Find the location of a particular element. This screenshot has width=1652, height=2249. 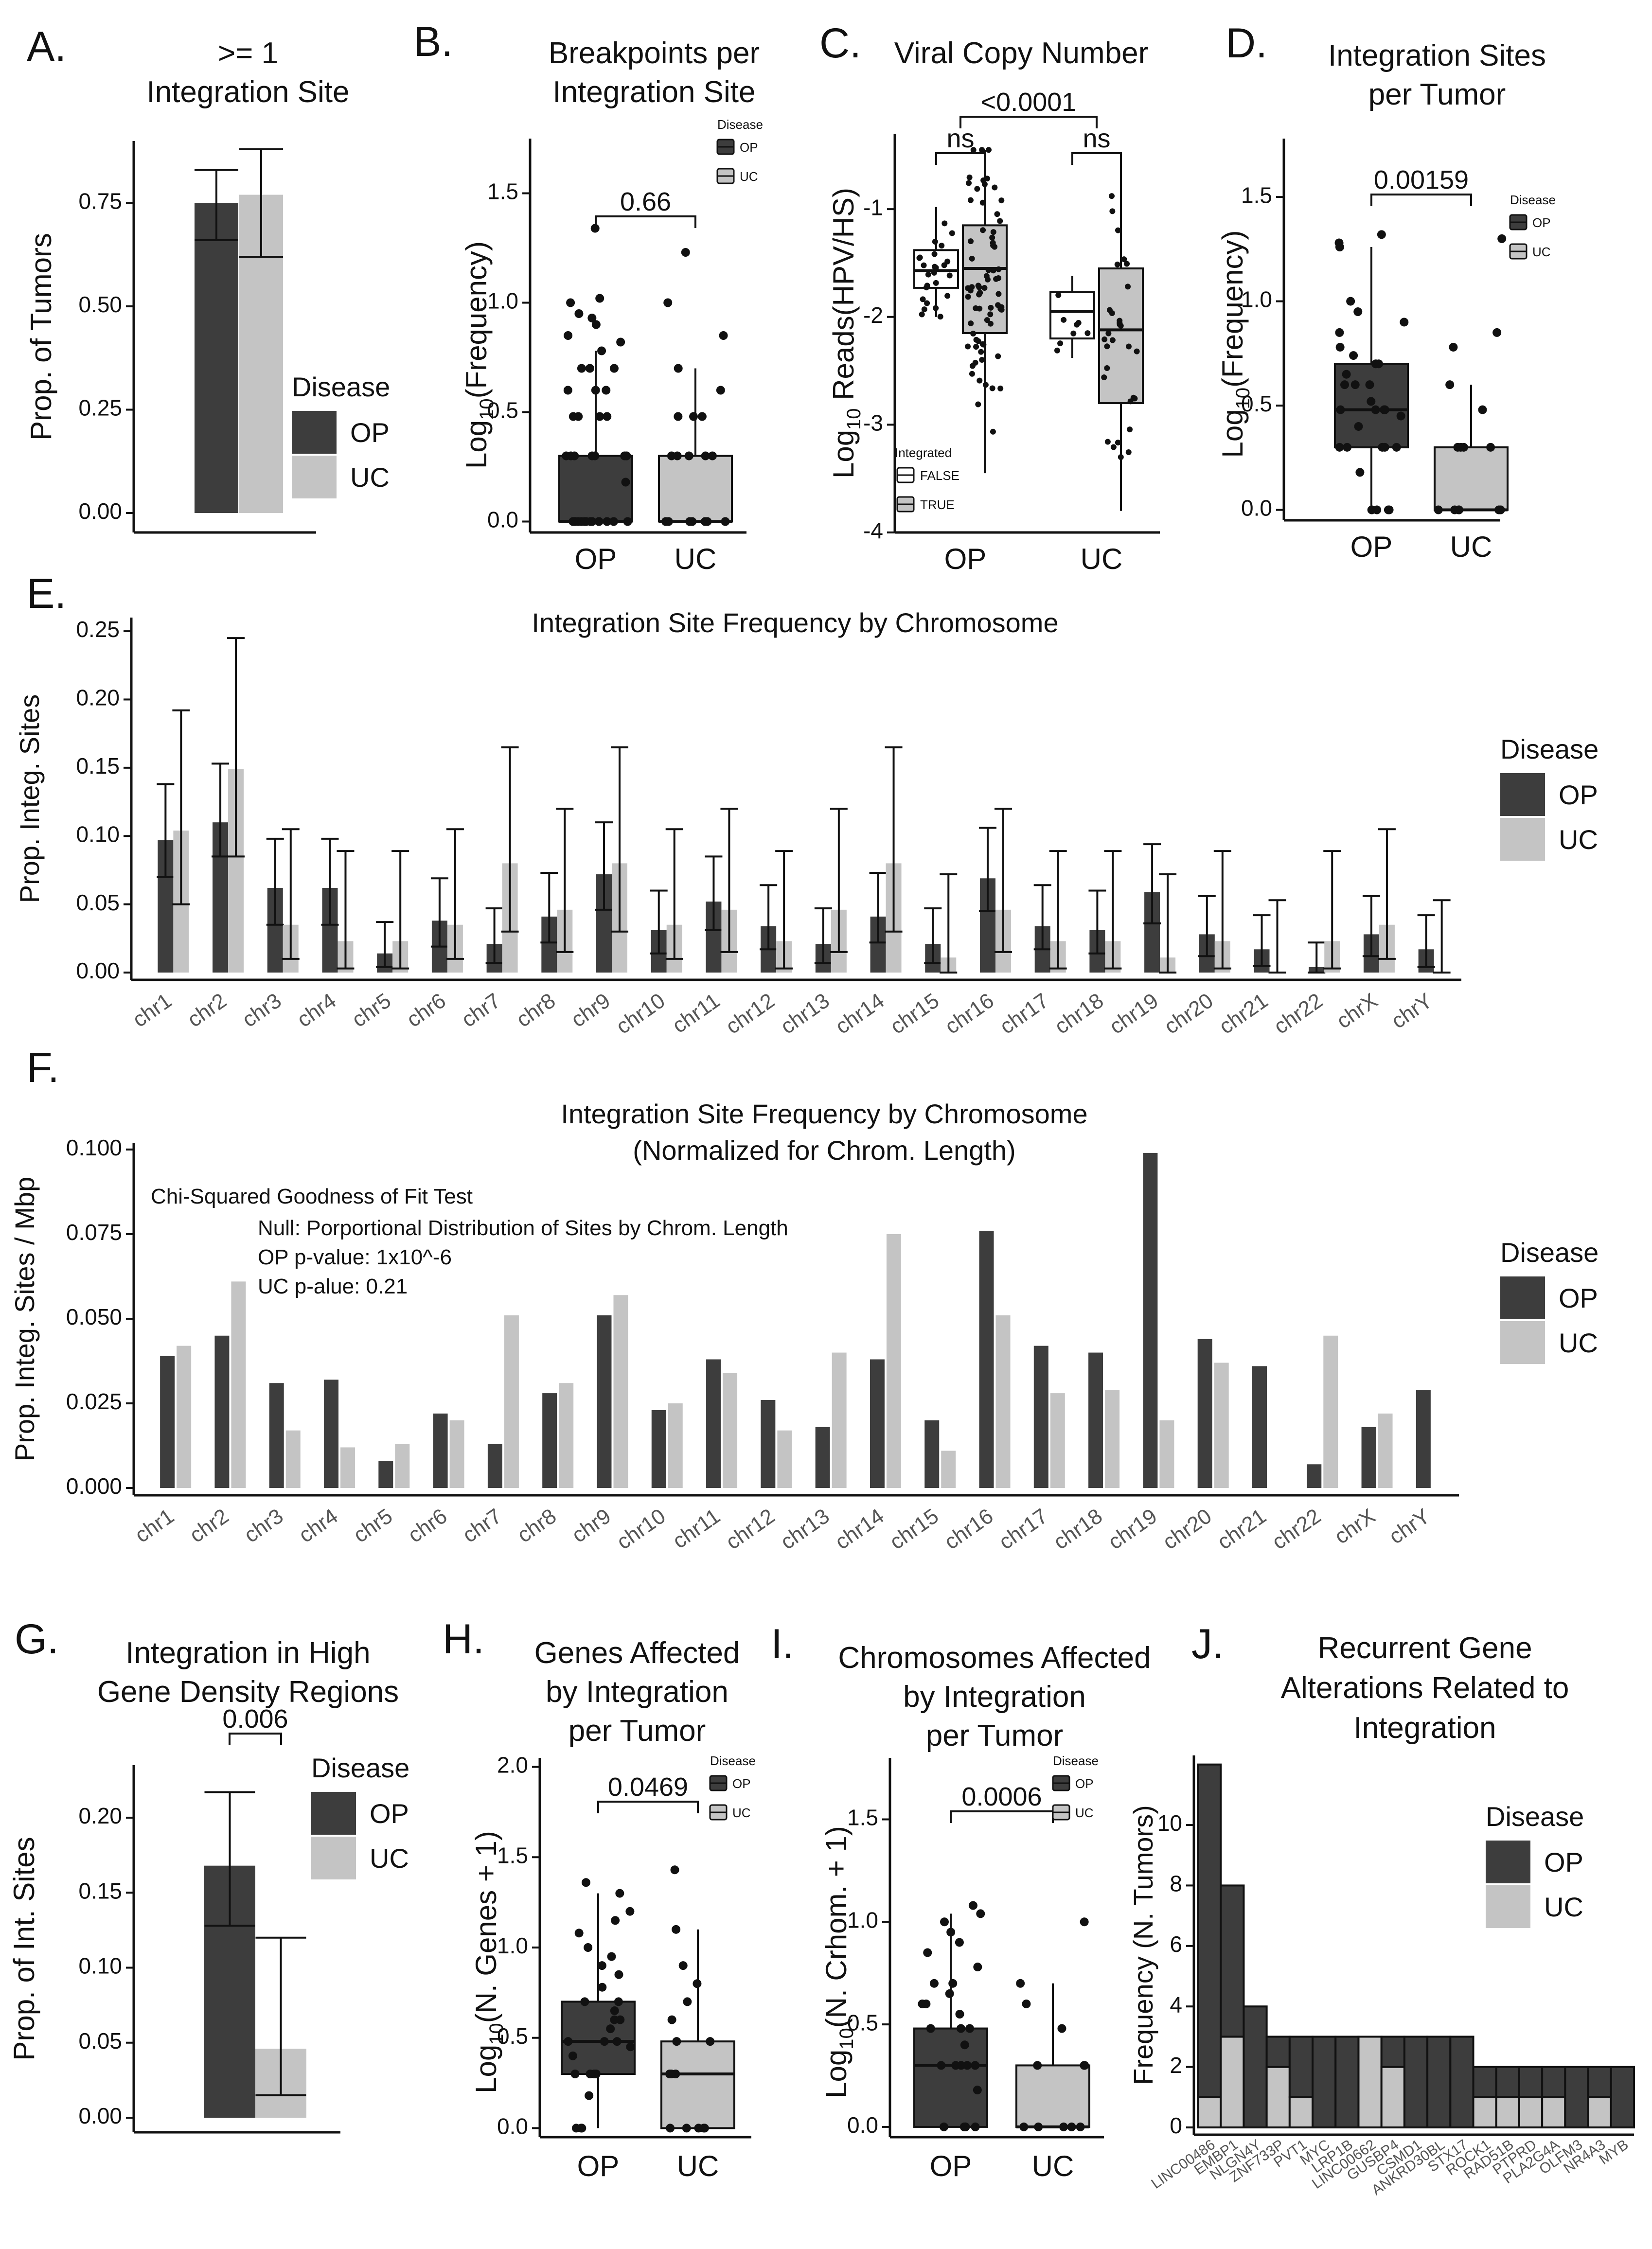

y-axis-label: Prop. of Int. Sites is located at coordinates (24, 1949).